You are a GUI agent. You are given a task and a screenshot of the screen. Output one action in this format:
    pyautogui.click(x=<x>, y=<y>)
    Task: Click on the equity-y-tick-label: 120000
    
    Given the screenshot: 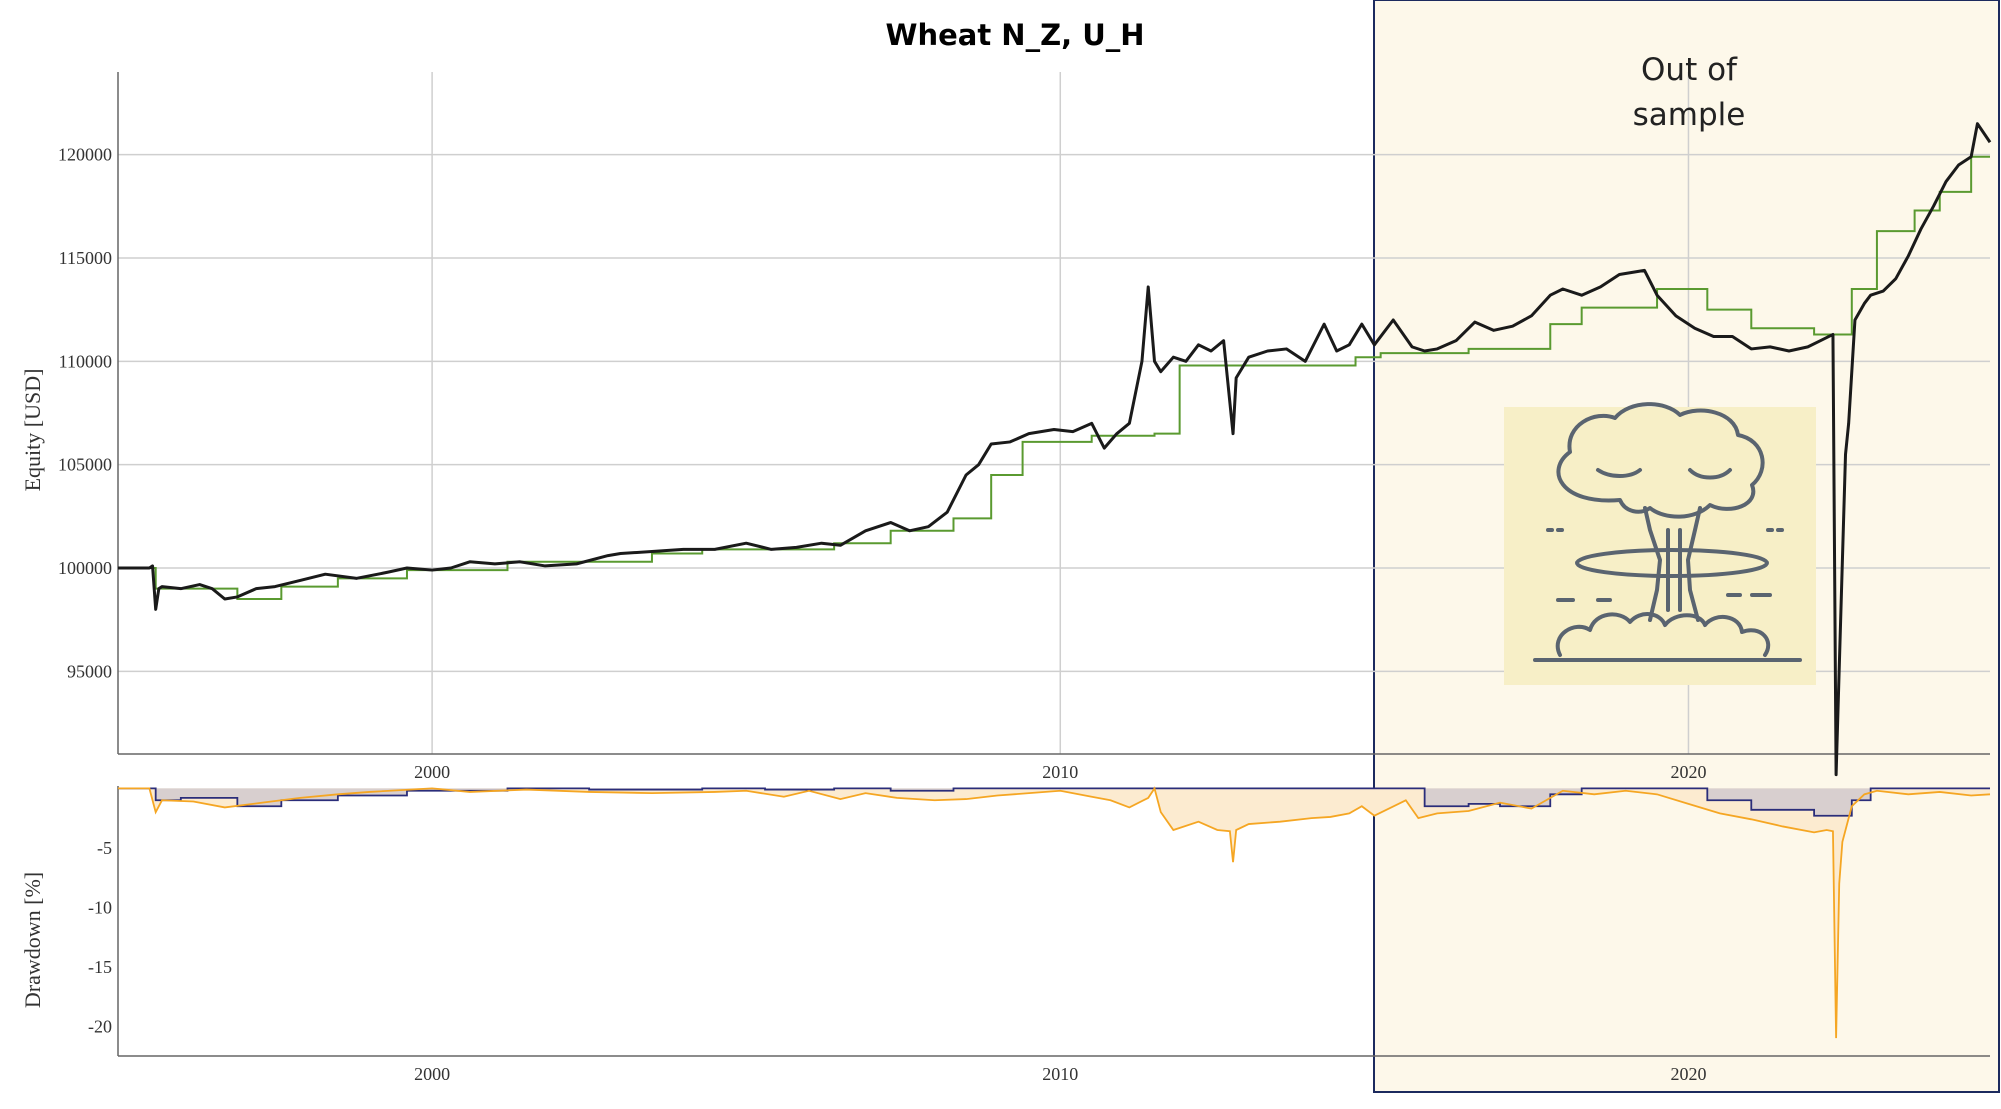 What is the action you would take?
    pyautogui.click(x=85, y=155)
    